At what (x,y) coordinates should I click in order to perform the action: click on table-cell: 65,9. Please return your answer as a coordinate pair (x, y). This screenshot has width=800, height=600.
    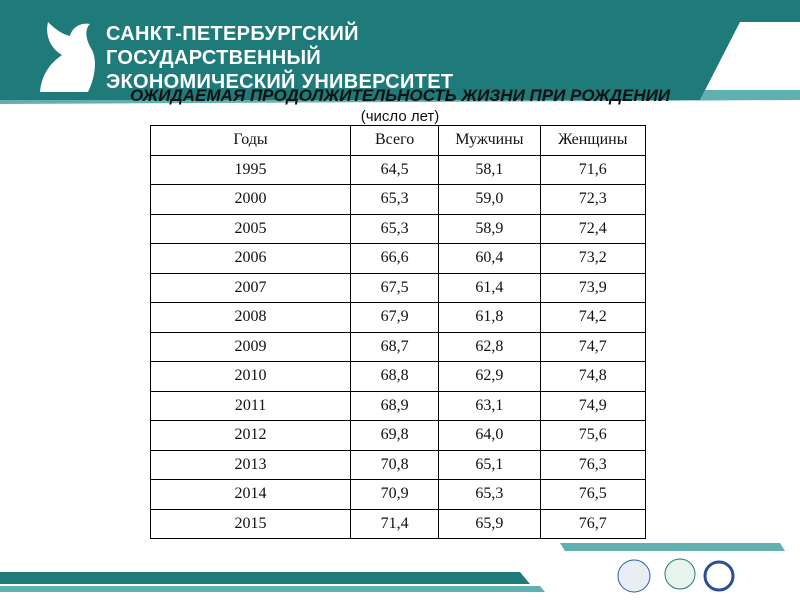
    Looking at the image, I should click on (489, 523).